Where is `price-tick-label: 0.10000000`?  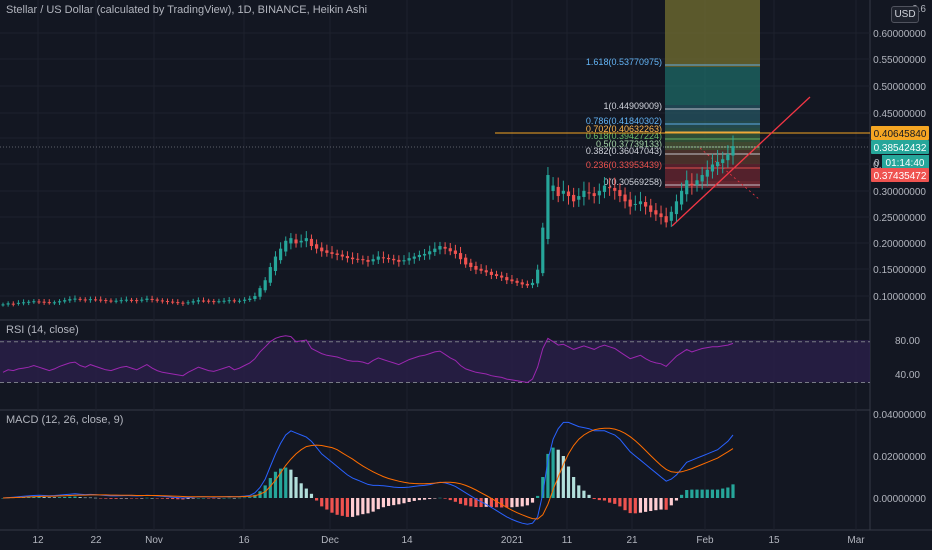
price-tick-label: 0.10000000 is located at coordinates (899, 297).